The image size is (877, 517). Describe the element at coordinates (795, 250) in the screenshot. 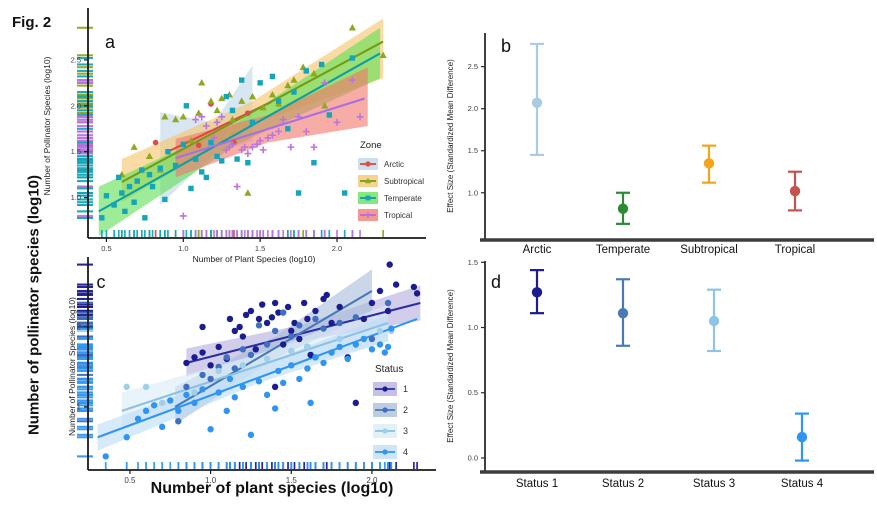

I see `category-label: Tropical` at that location.